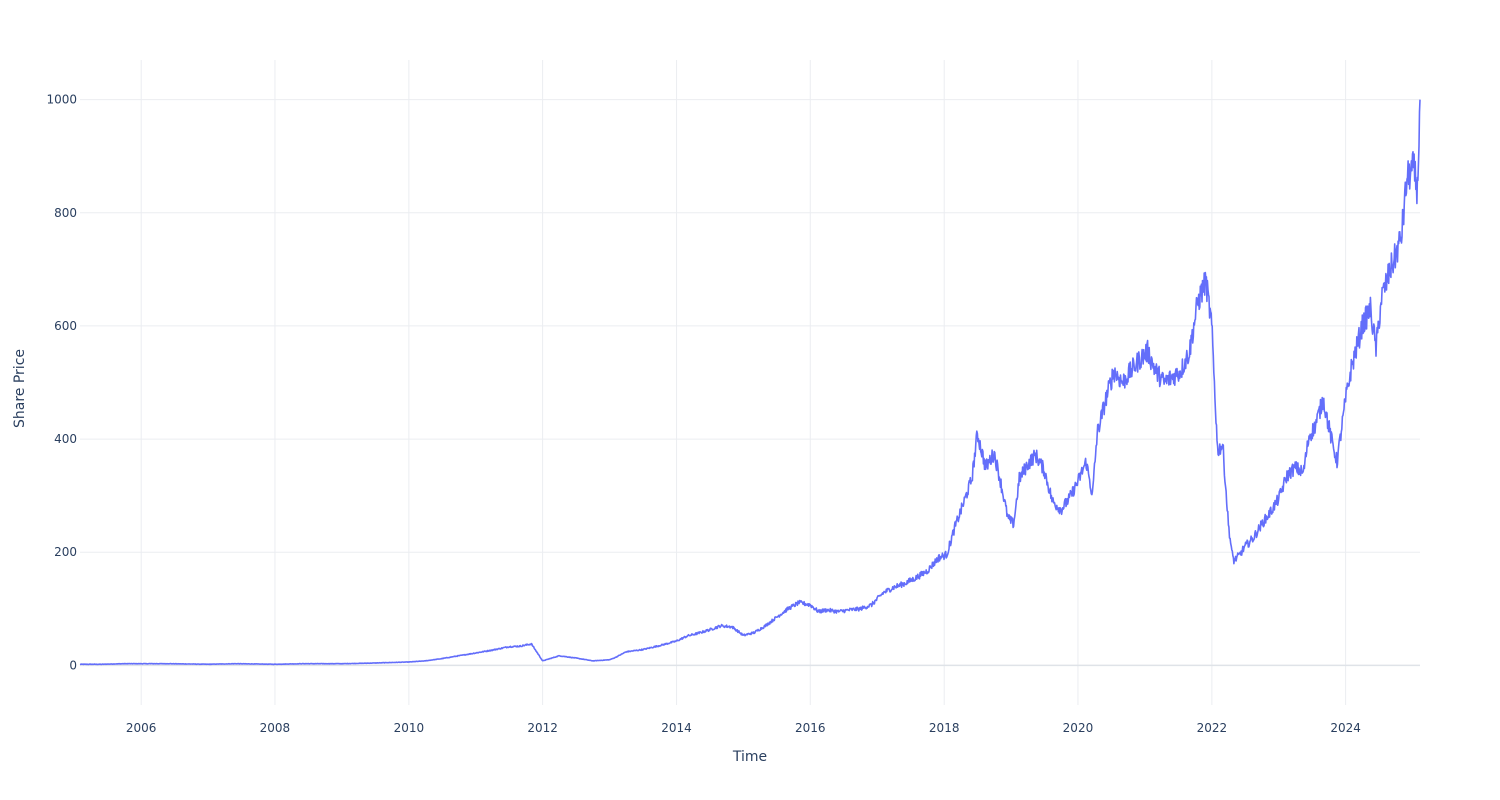  What do you see at coordinates (20, 388) in the screenshot?
I see `y-axis-title: Share Price` at bounding box center [20, 388].